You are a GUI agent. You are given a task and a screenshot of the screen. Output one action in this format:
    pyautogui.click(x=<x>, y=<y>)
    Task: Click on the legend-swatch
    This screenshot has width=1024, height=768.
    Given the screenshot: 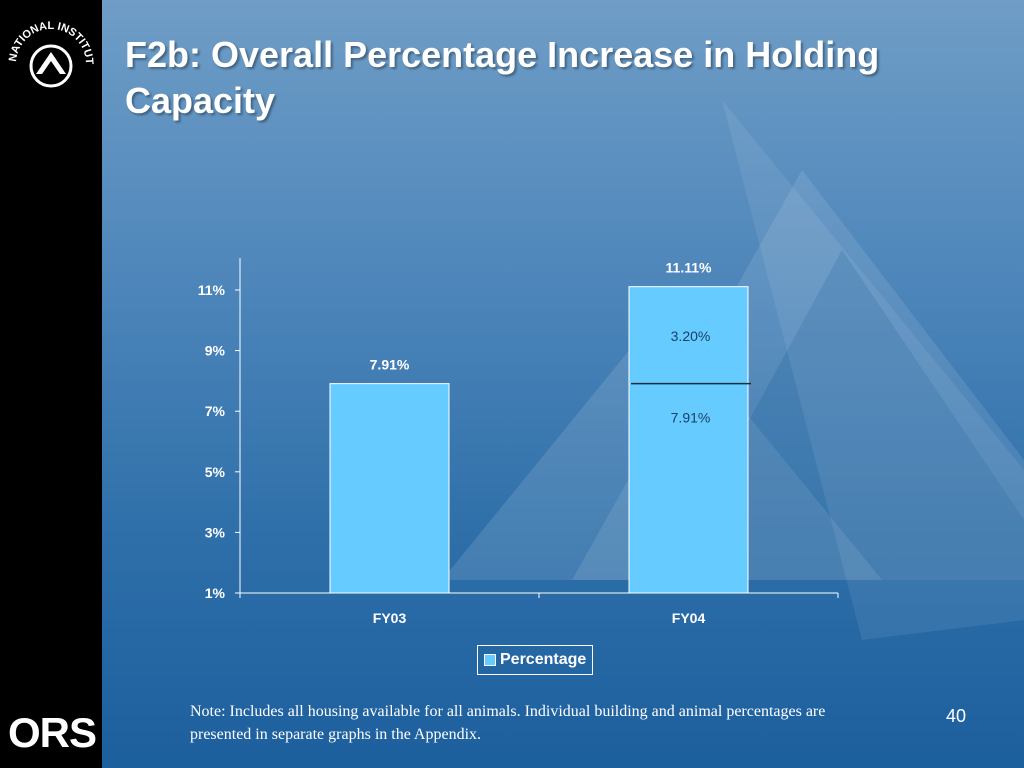 What is the action you would take?
    pyautogui.click(x=490, y=660)
    